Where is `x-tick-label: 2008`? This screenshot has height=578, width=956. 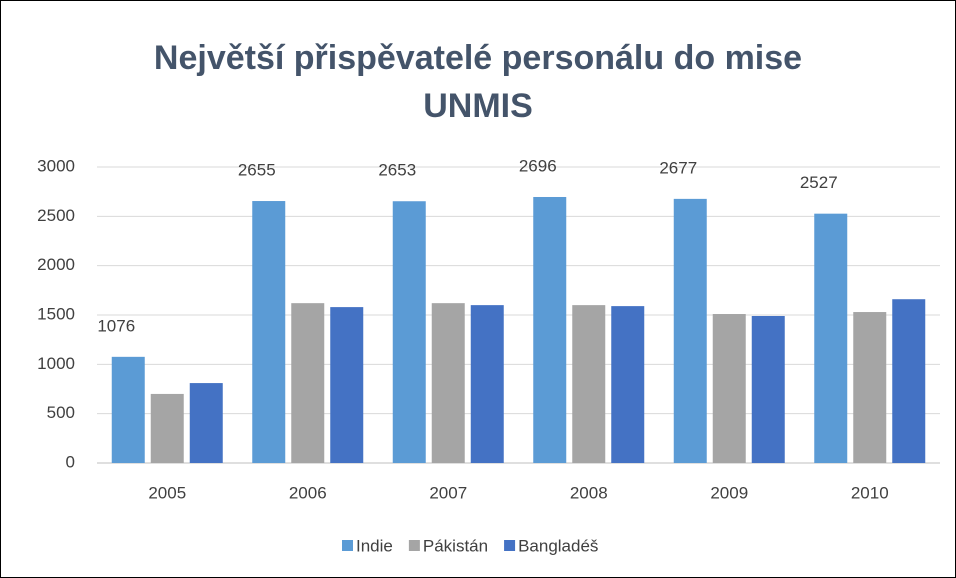 x-tick-label: 2008 is located at coordinates (589, 492).